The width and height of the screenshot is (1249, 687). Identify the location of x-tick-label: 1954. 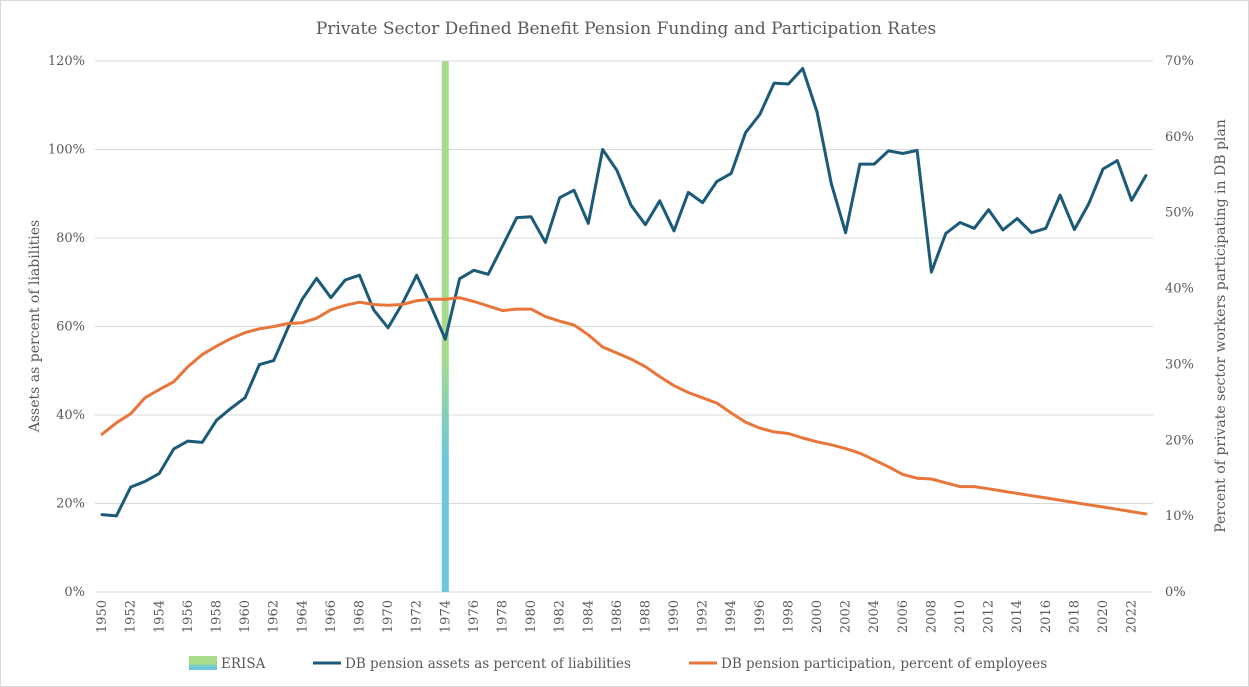
(159, 616).